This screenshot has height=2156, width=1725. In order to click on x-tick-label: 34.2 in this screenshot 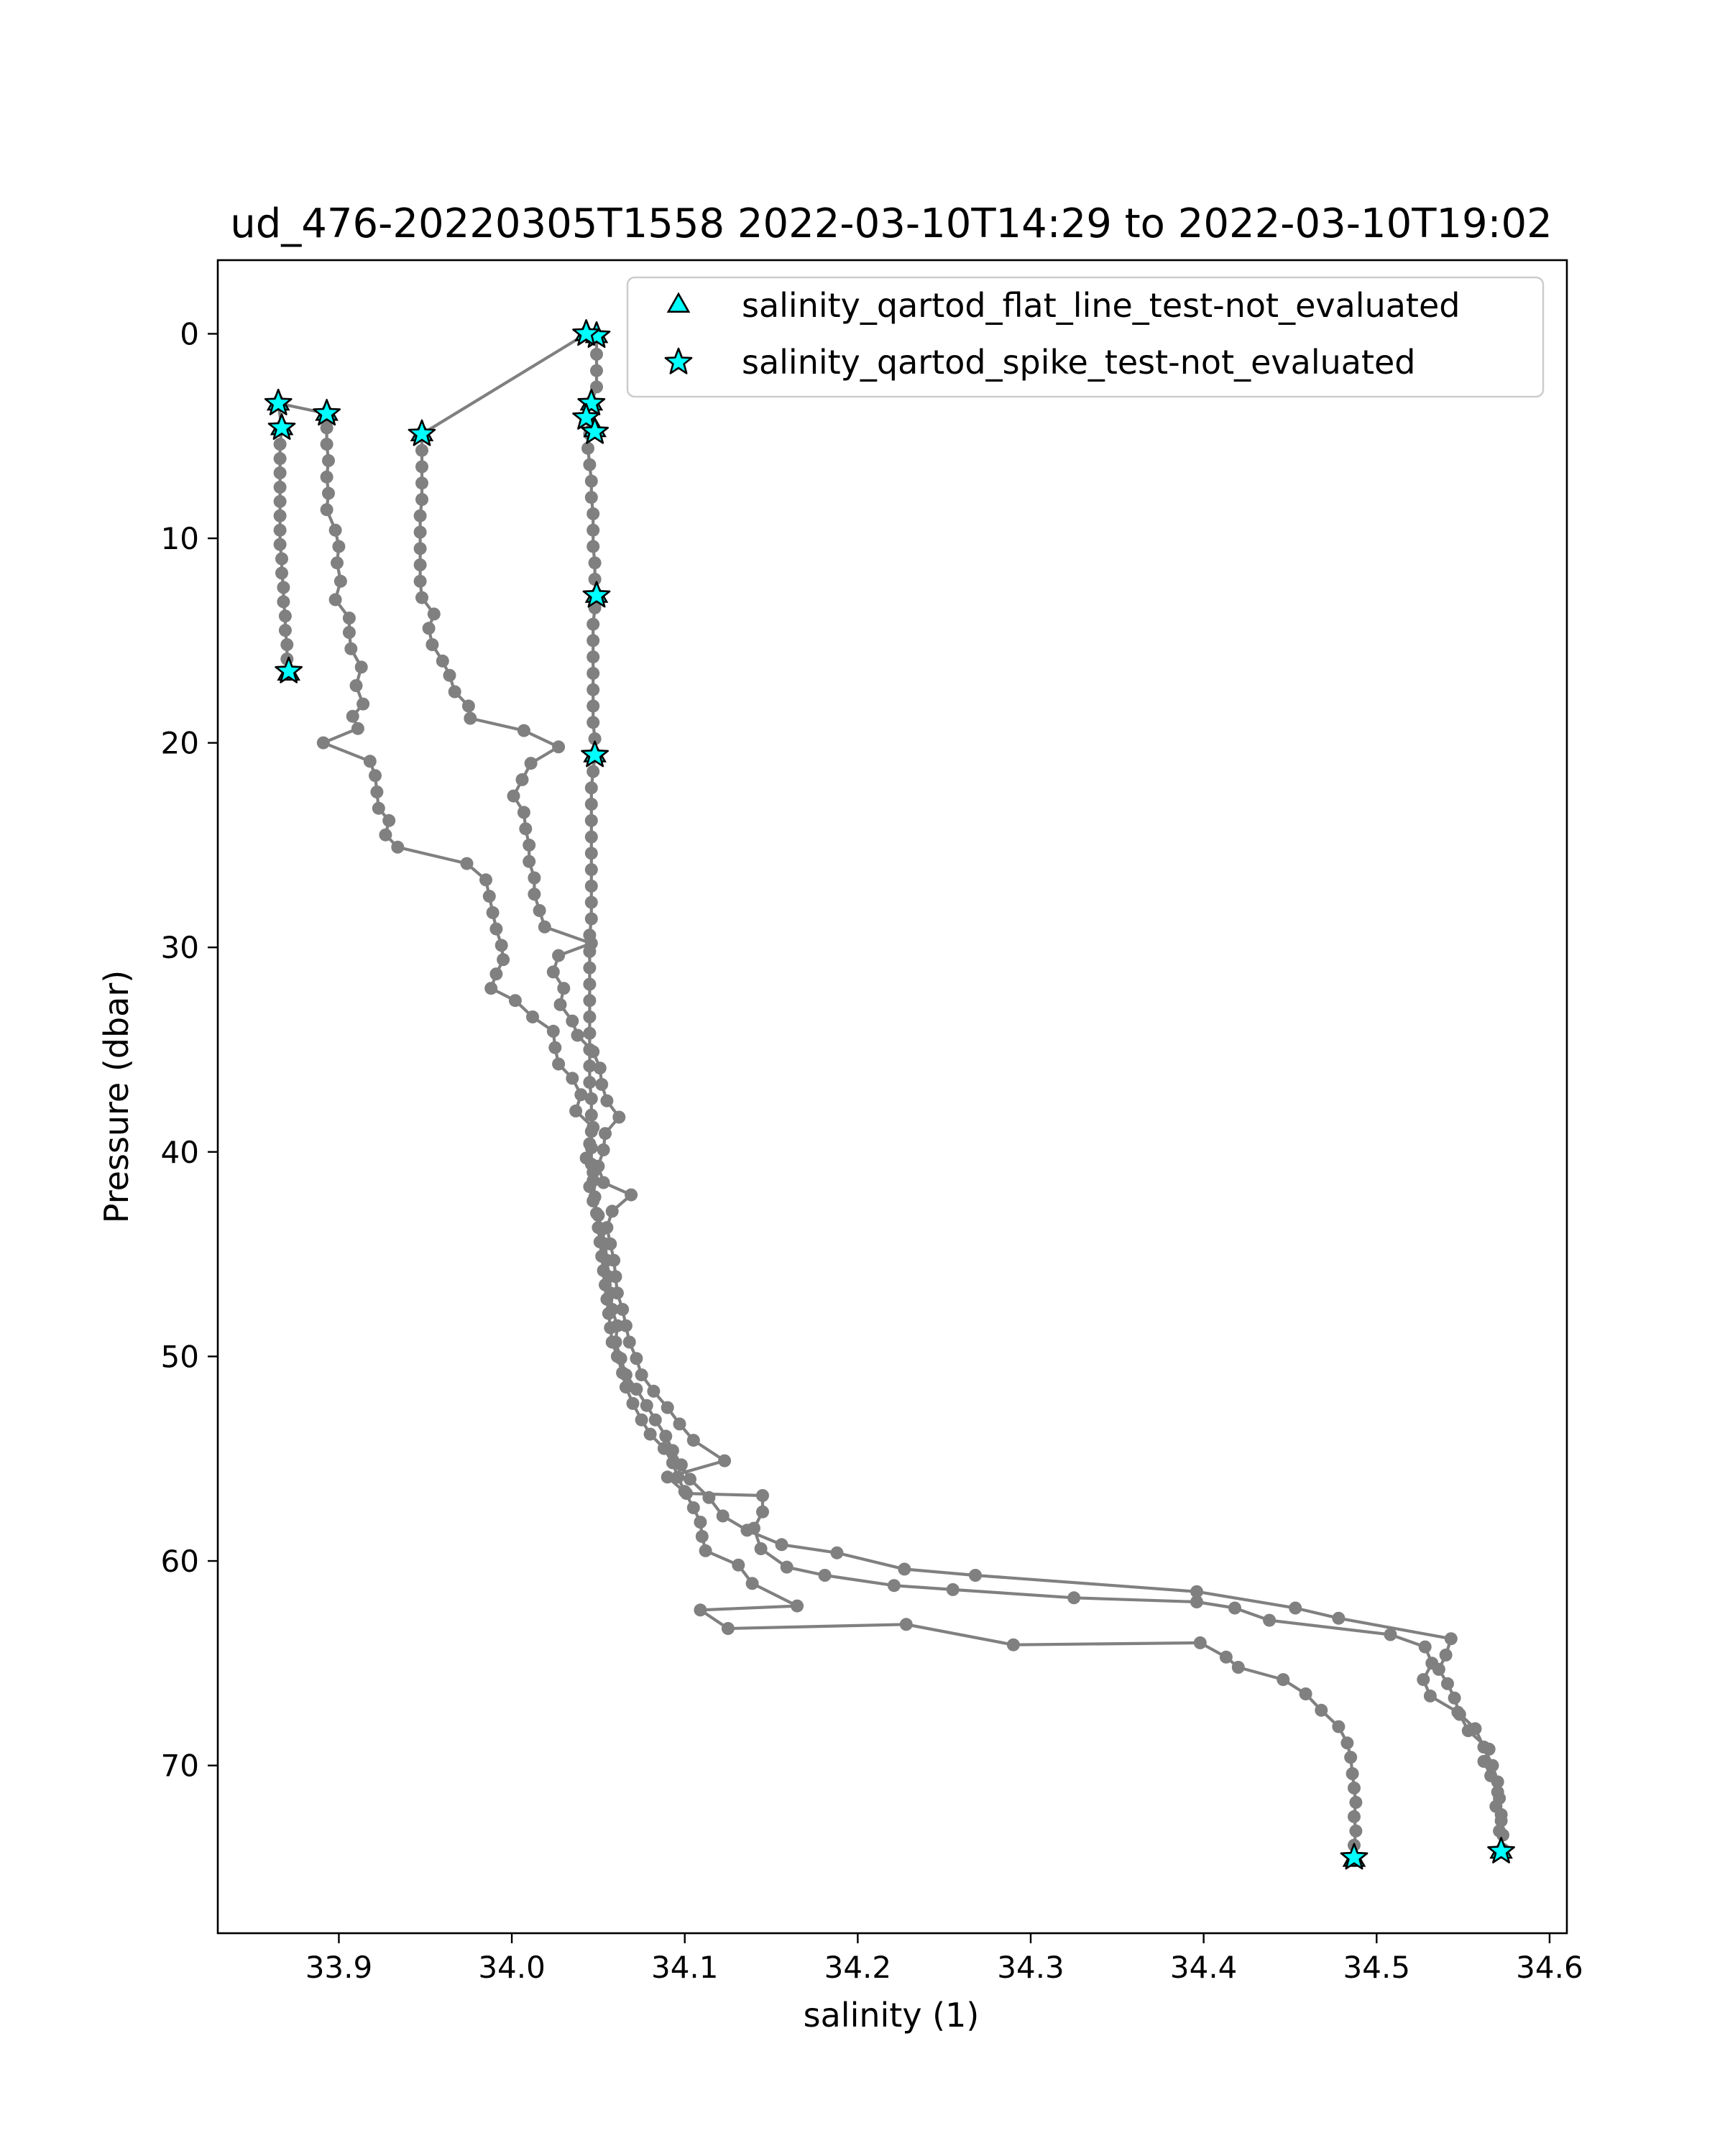, I will do `click(858, 1967)`.